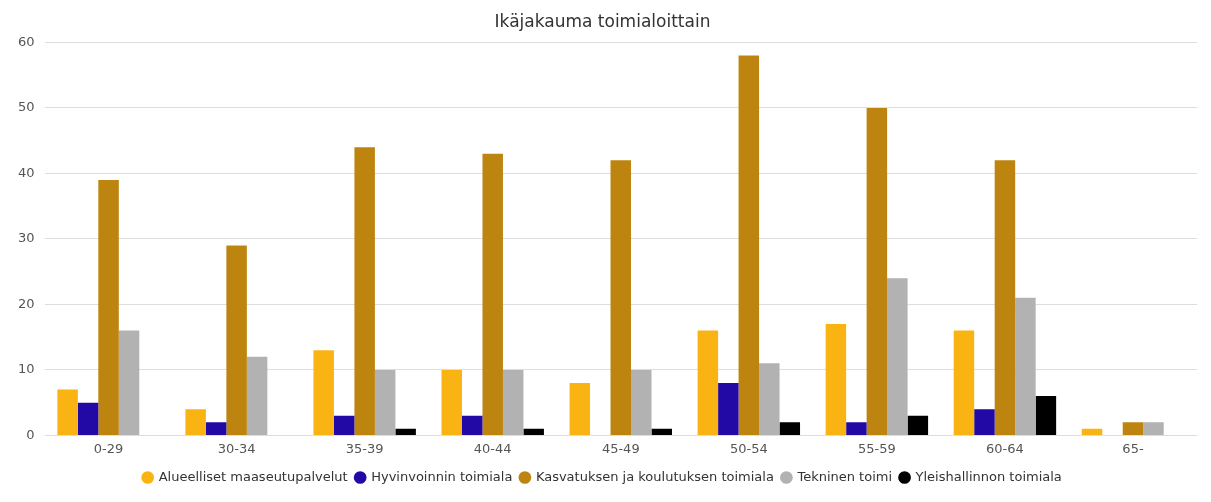 This screenshot has height=502, width=1211. Describe the element at coordinates (748, 448) in the screenshot. I see `x-tick-label: 50-54` at that location.